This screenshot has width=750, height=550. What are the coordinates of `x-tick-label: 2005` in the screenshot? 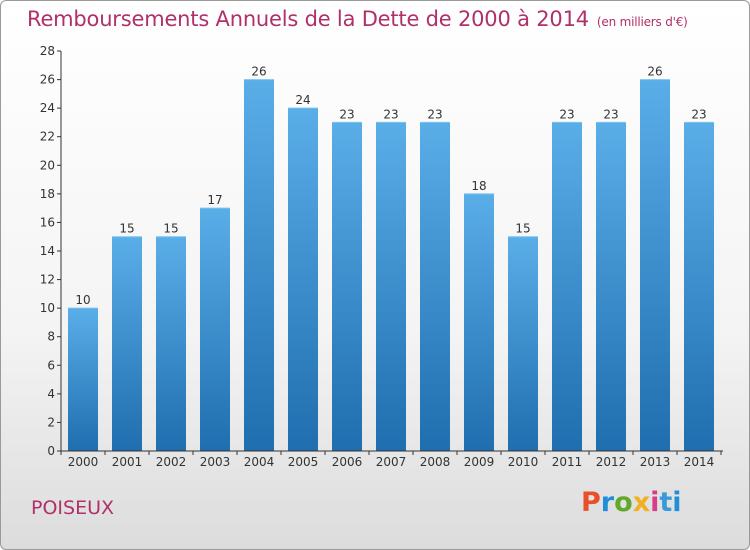 It's located at (303, 462).